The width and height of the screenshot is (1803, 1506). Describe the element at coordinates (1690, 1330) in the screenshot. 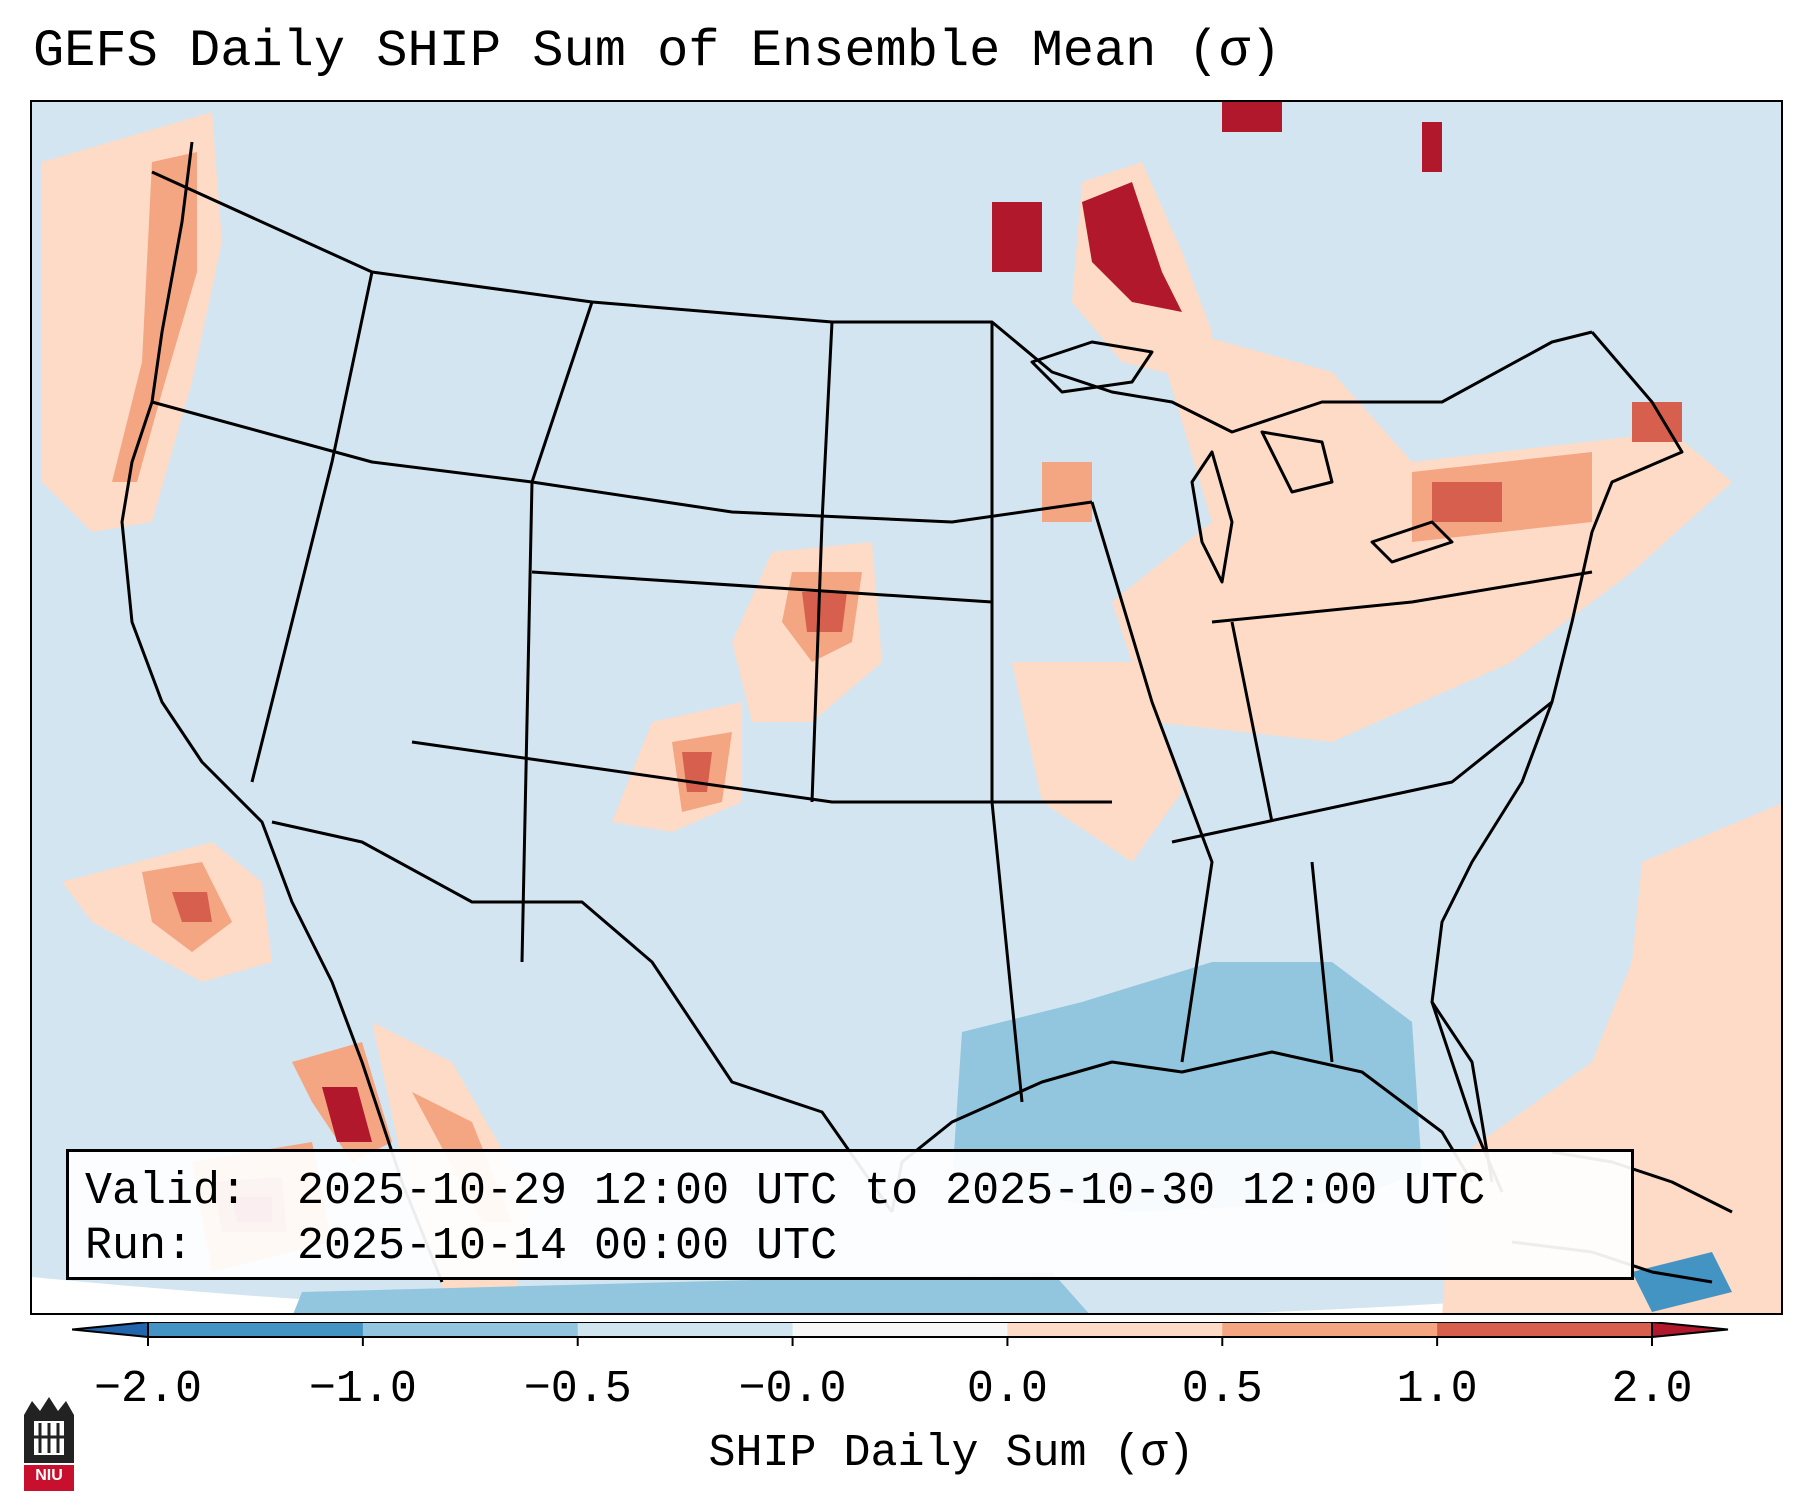

I see `colorbar-extend-high` at that location.